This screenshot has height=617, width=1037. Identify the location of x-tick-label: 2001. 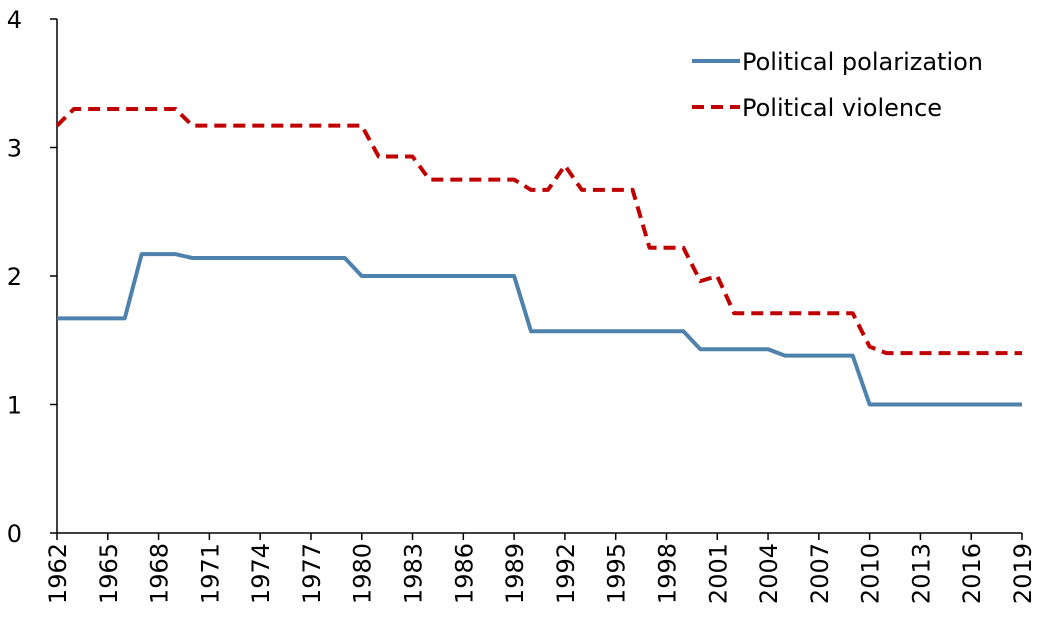
(718, 573).